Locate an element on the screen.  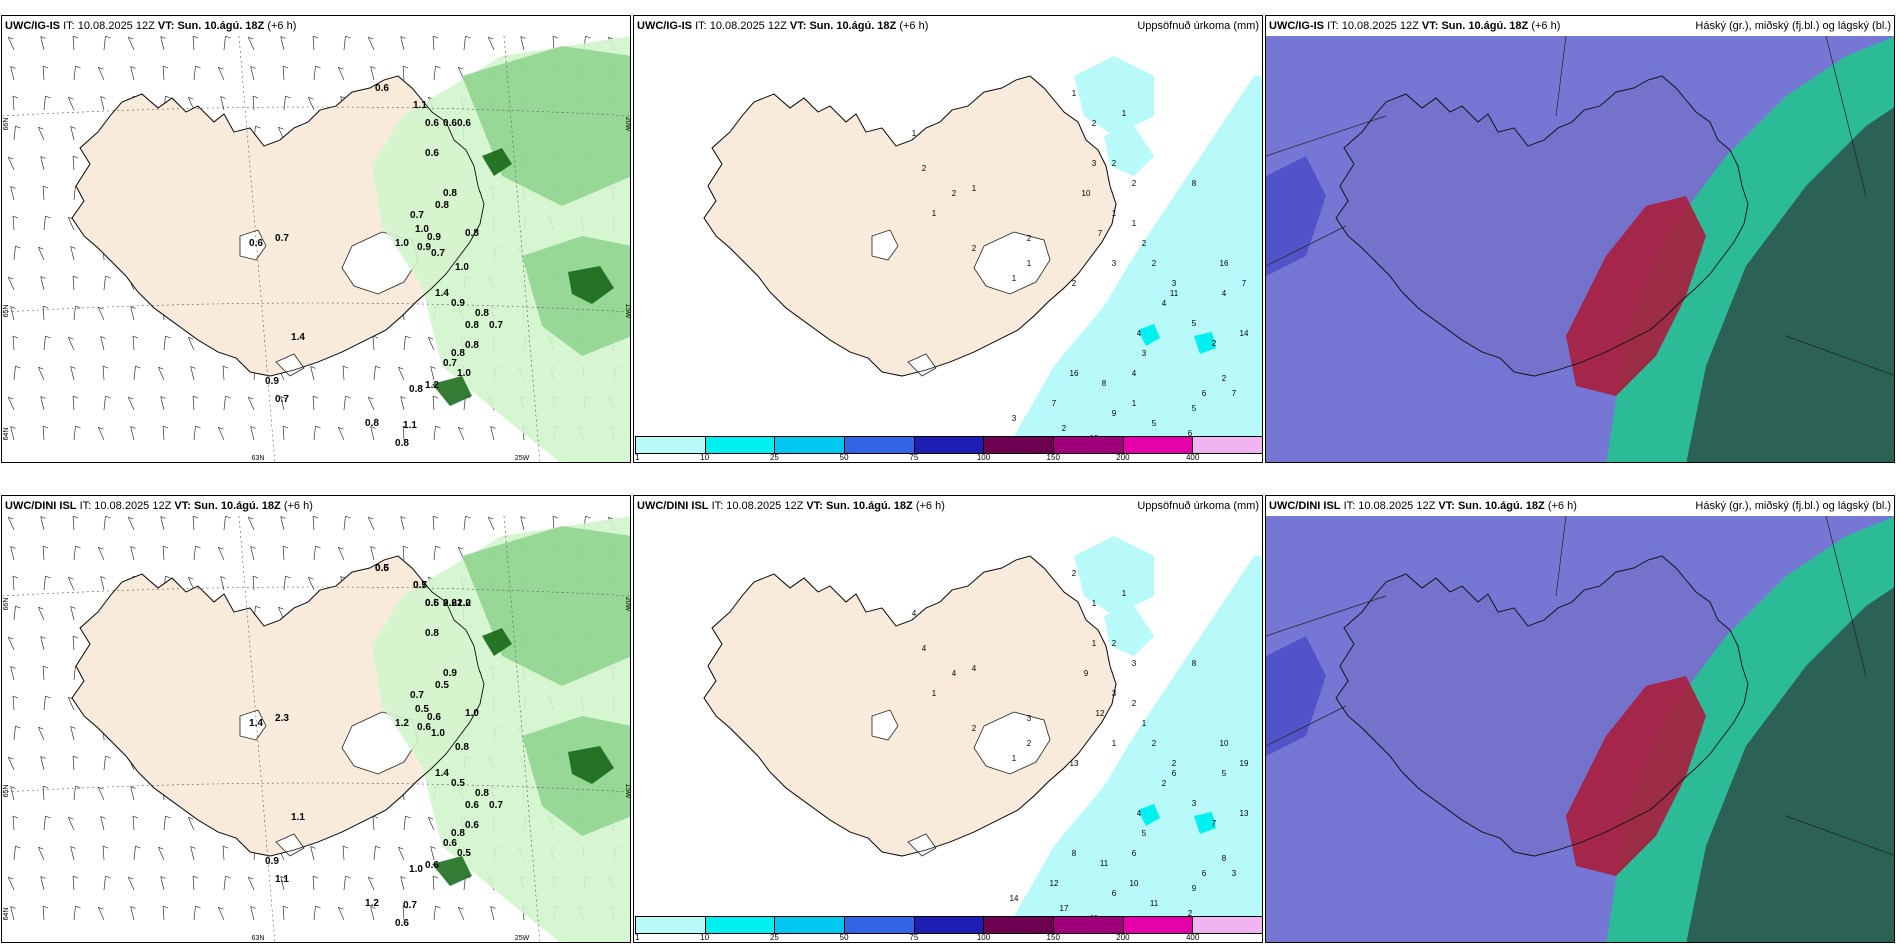
colorbar-swatches is located at coordinates (948, 925).